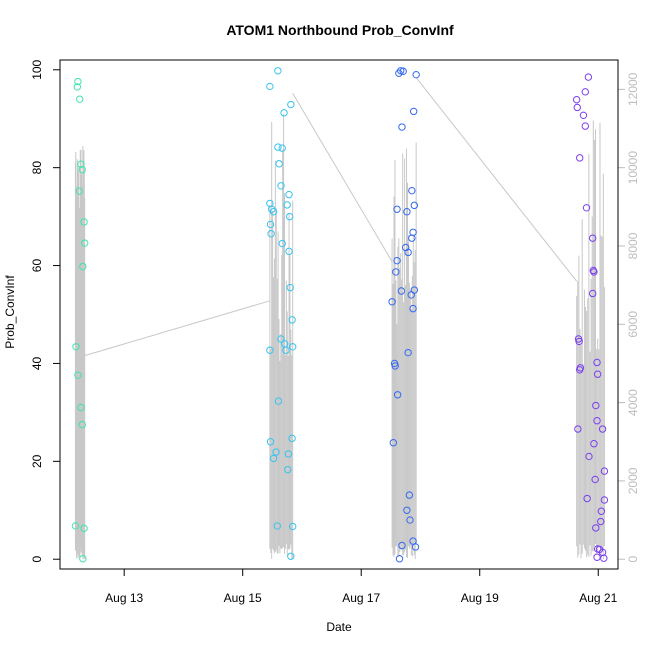 The width and height of the screenshot is (650, 650). Describe the element at coordinates (633, 245) in the screenshot. I see `y2-tick-label: 8000` at that location.